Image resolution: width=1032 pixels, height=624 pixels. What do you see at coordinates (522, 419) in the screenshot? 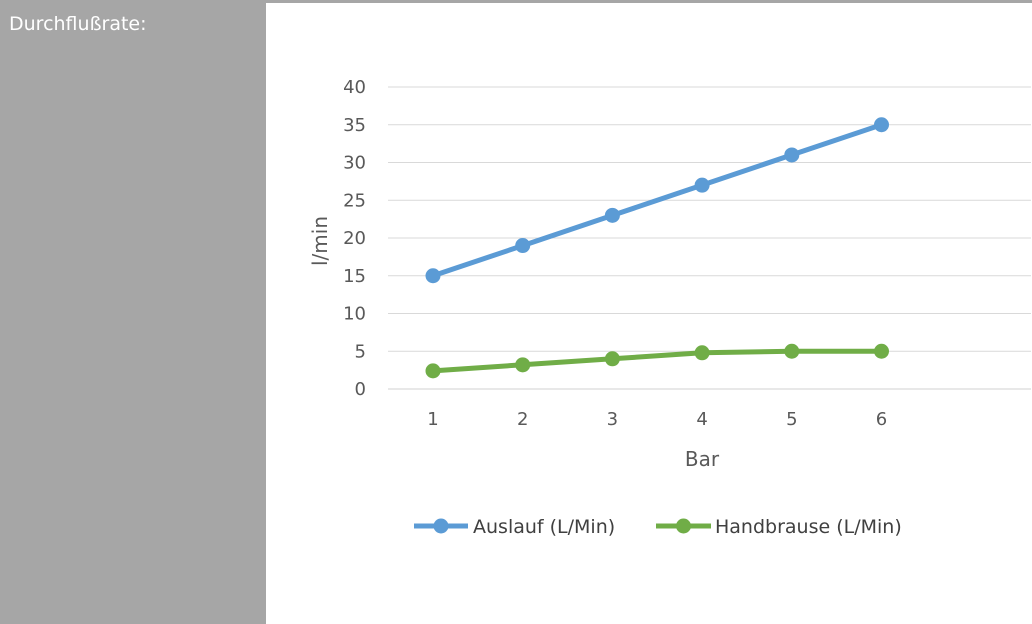
I see `x-tick-label: 2` at bounding box center [522, 419].